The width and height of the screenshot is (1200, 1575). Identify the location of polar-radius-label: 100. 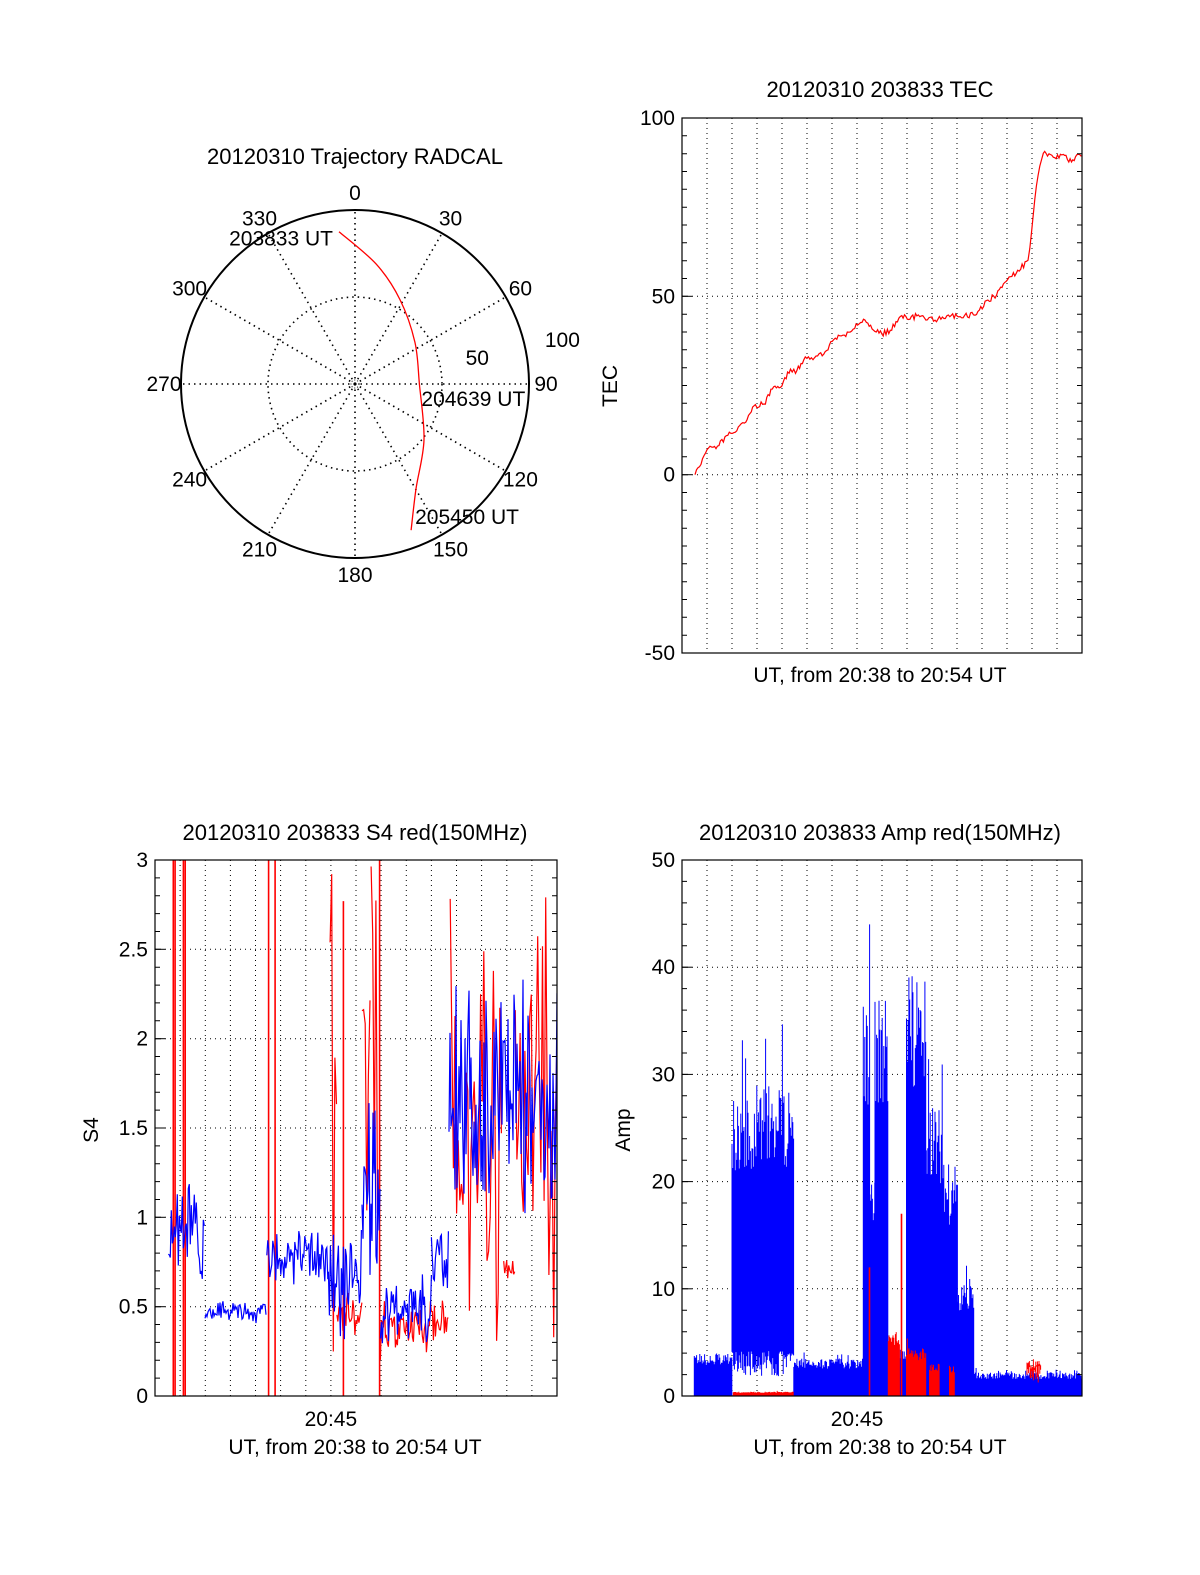
(562, 340).